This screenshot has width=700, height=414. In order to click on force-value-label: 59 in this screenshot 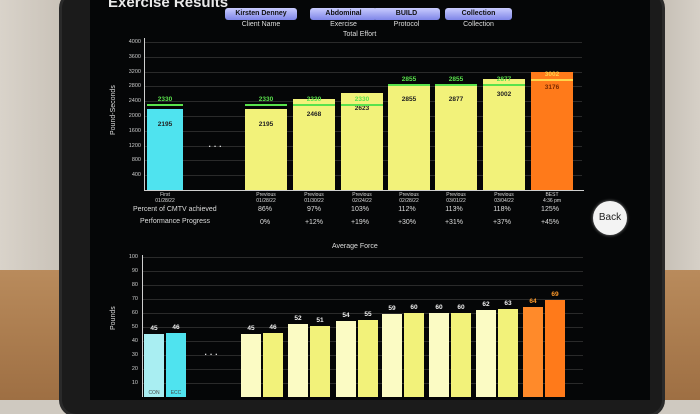, I will do `click(392, 309)`.